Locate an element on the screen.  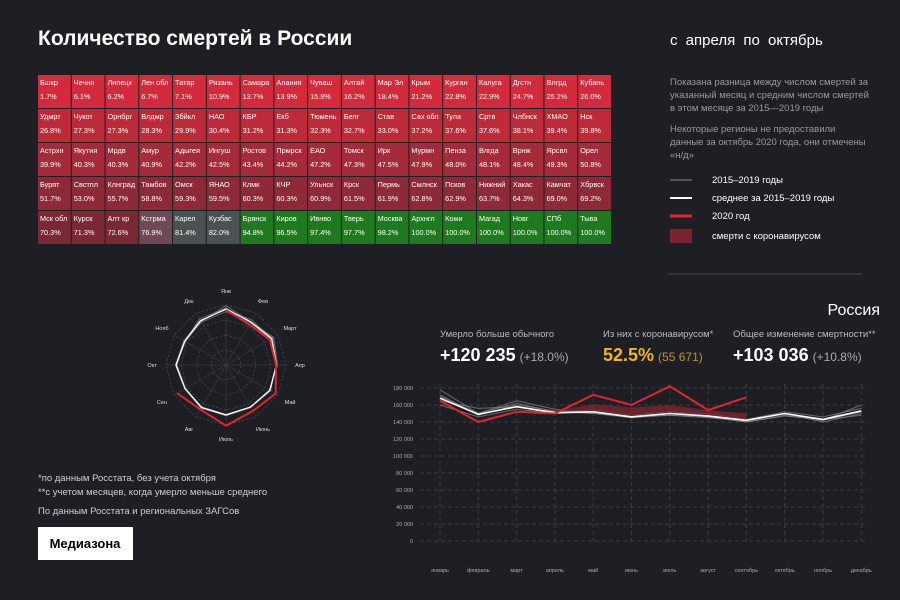
region-name: Хакас is located at coordinates (523, 184).